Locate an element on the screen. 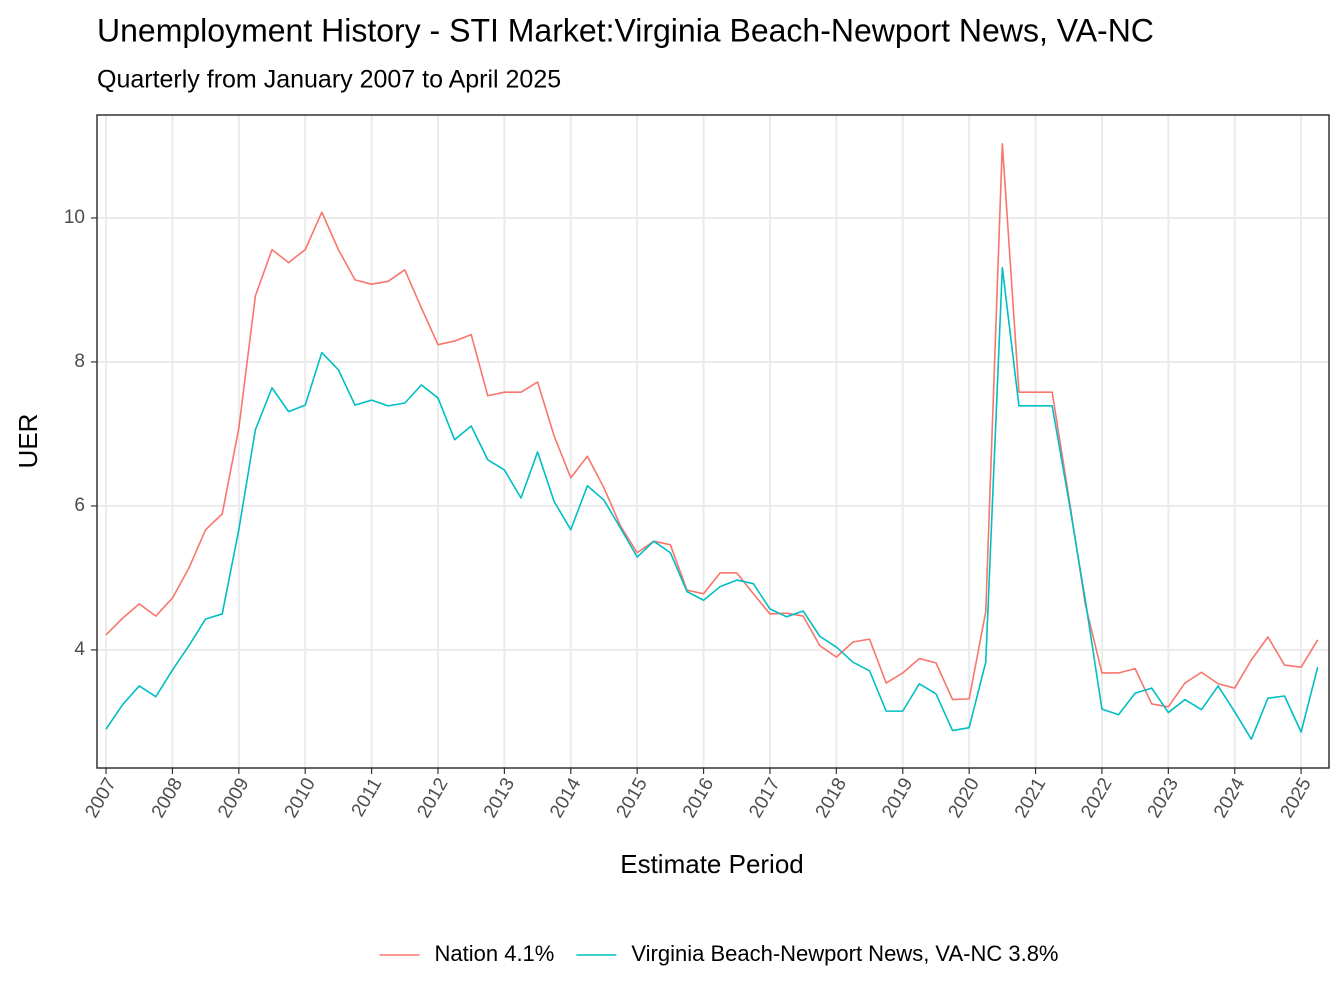 This screenshot has height=1008, width=1344. x-tick-label: 2020 is located at coordinates (963, 798).